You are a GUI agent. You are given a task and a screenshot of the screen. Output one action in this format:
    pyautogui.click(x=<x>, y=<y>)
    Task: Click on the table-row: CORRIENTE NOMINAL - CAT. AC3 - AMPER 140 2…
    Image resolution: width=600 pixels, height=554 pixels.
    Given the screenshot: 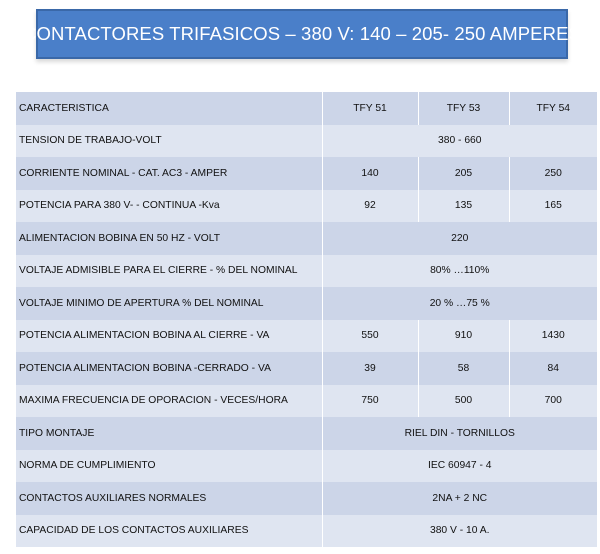 What is the action you would take?
    pyautogui.click(x=306, y=173)
    